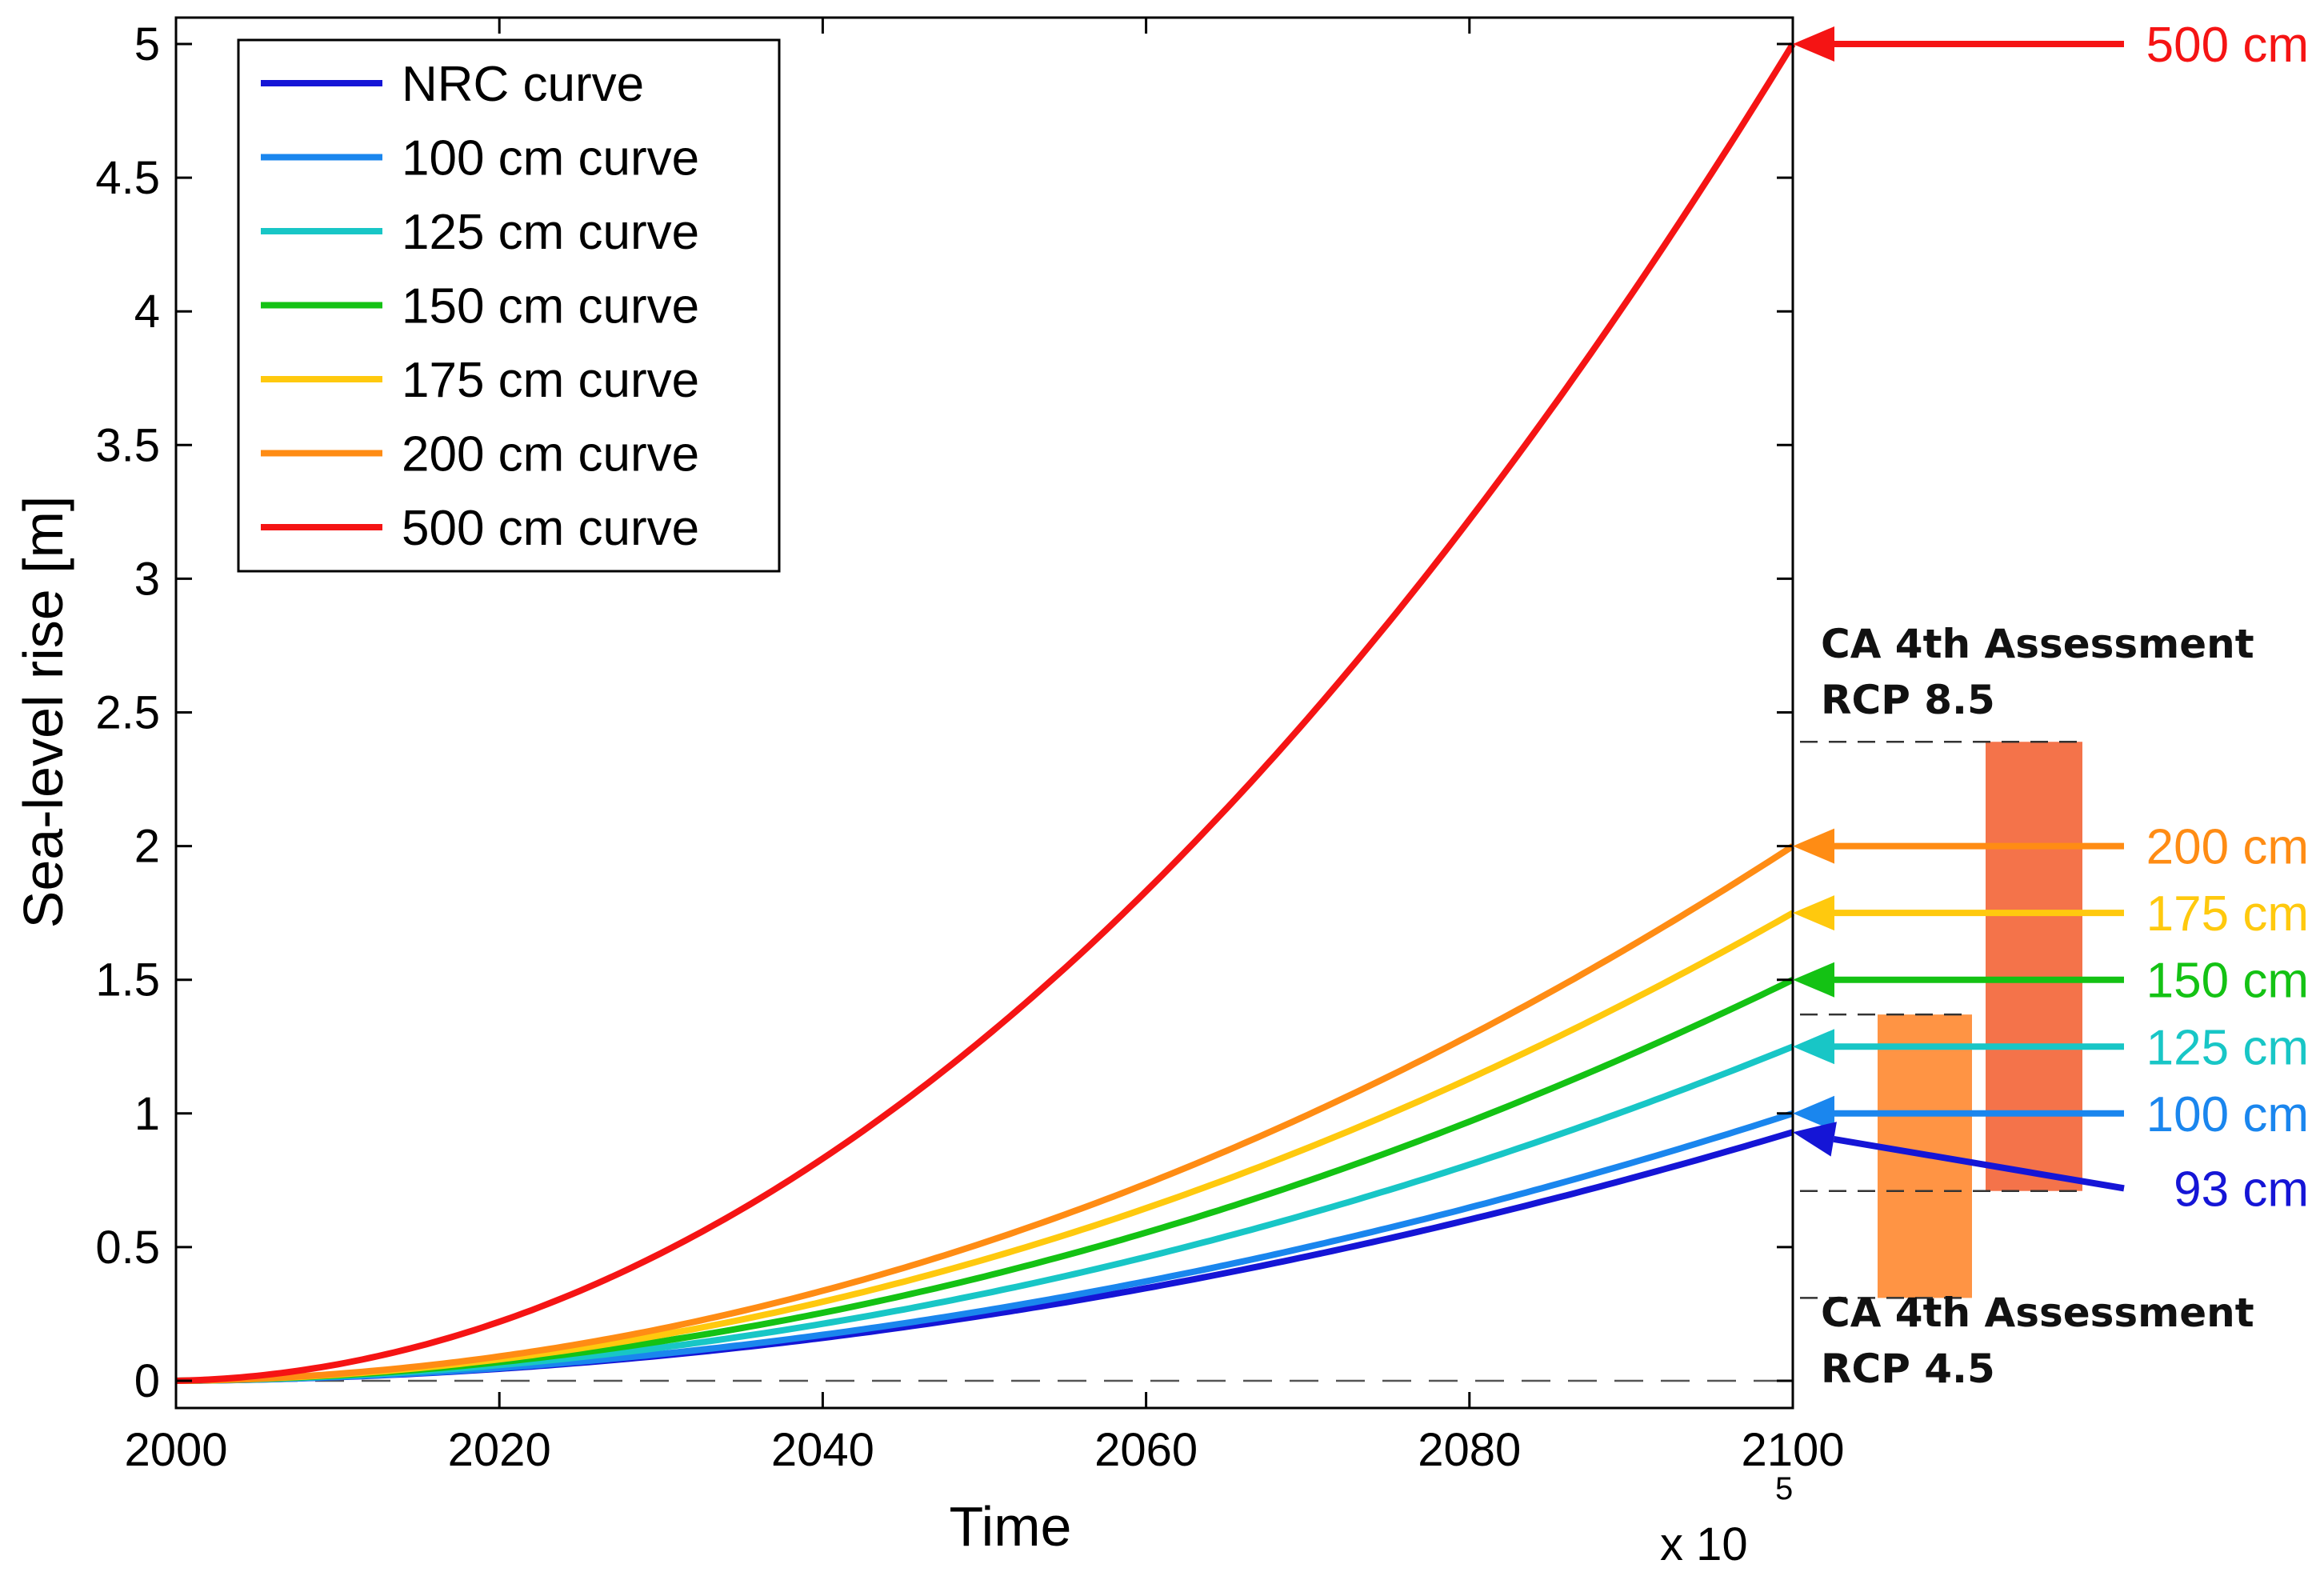 The image size is (2324, 1576). Describe the element at coordinates (127, 713) in the screenshot. I see `y-tick-label-5: 2.5` at that location.